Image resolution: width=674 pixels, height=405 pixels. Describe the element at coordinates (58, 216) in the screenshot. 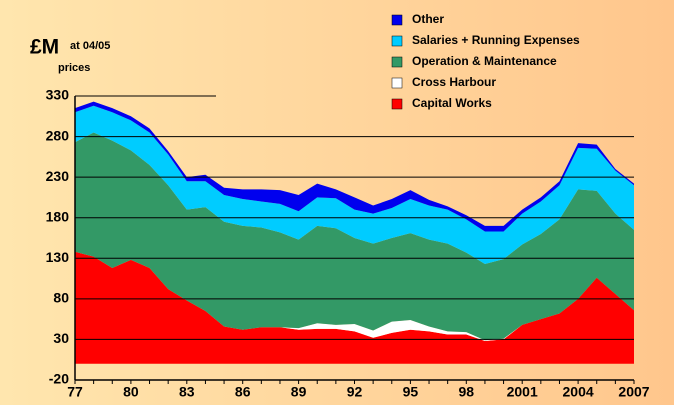

I see `y-tick-label: 180` at that location.